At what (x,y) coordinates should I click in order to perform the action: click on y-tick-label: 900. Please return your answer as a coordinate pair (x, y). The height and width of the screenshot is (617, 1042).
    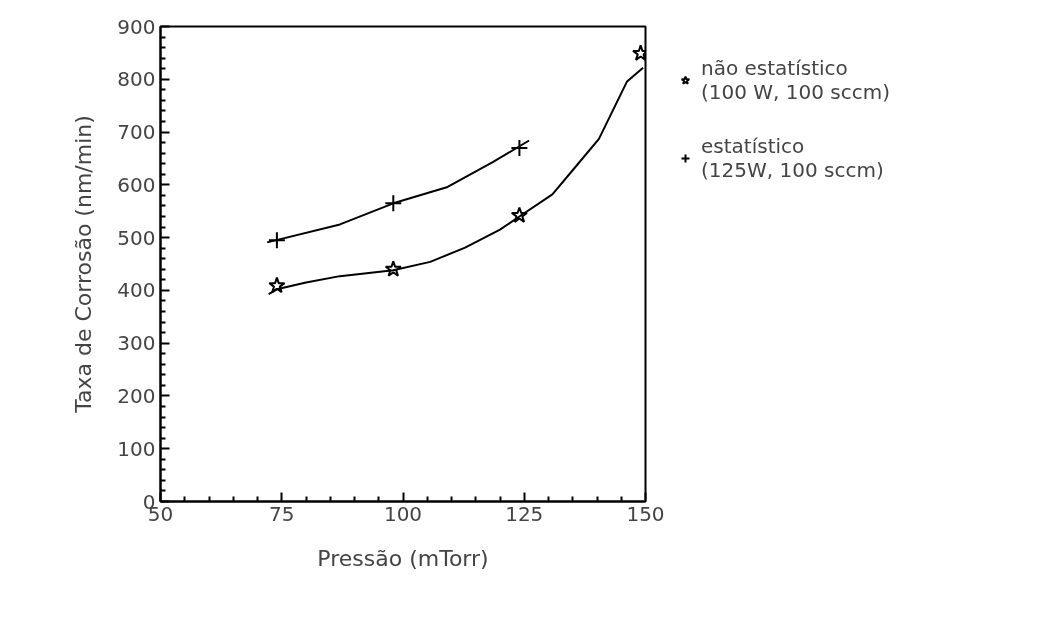
    Looking at the image, I should click on (136, 26).